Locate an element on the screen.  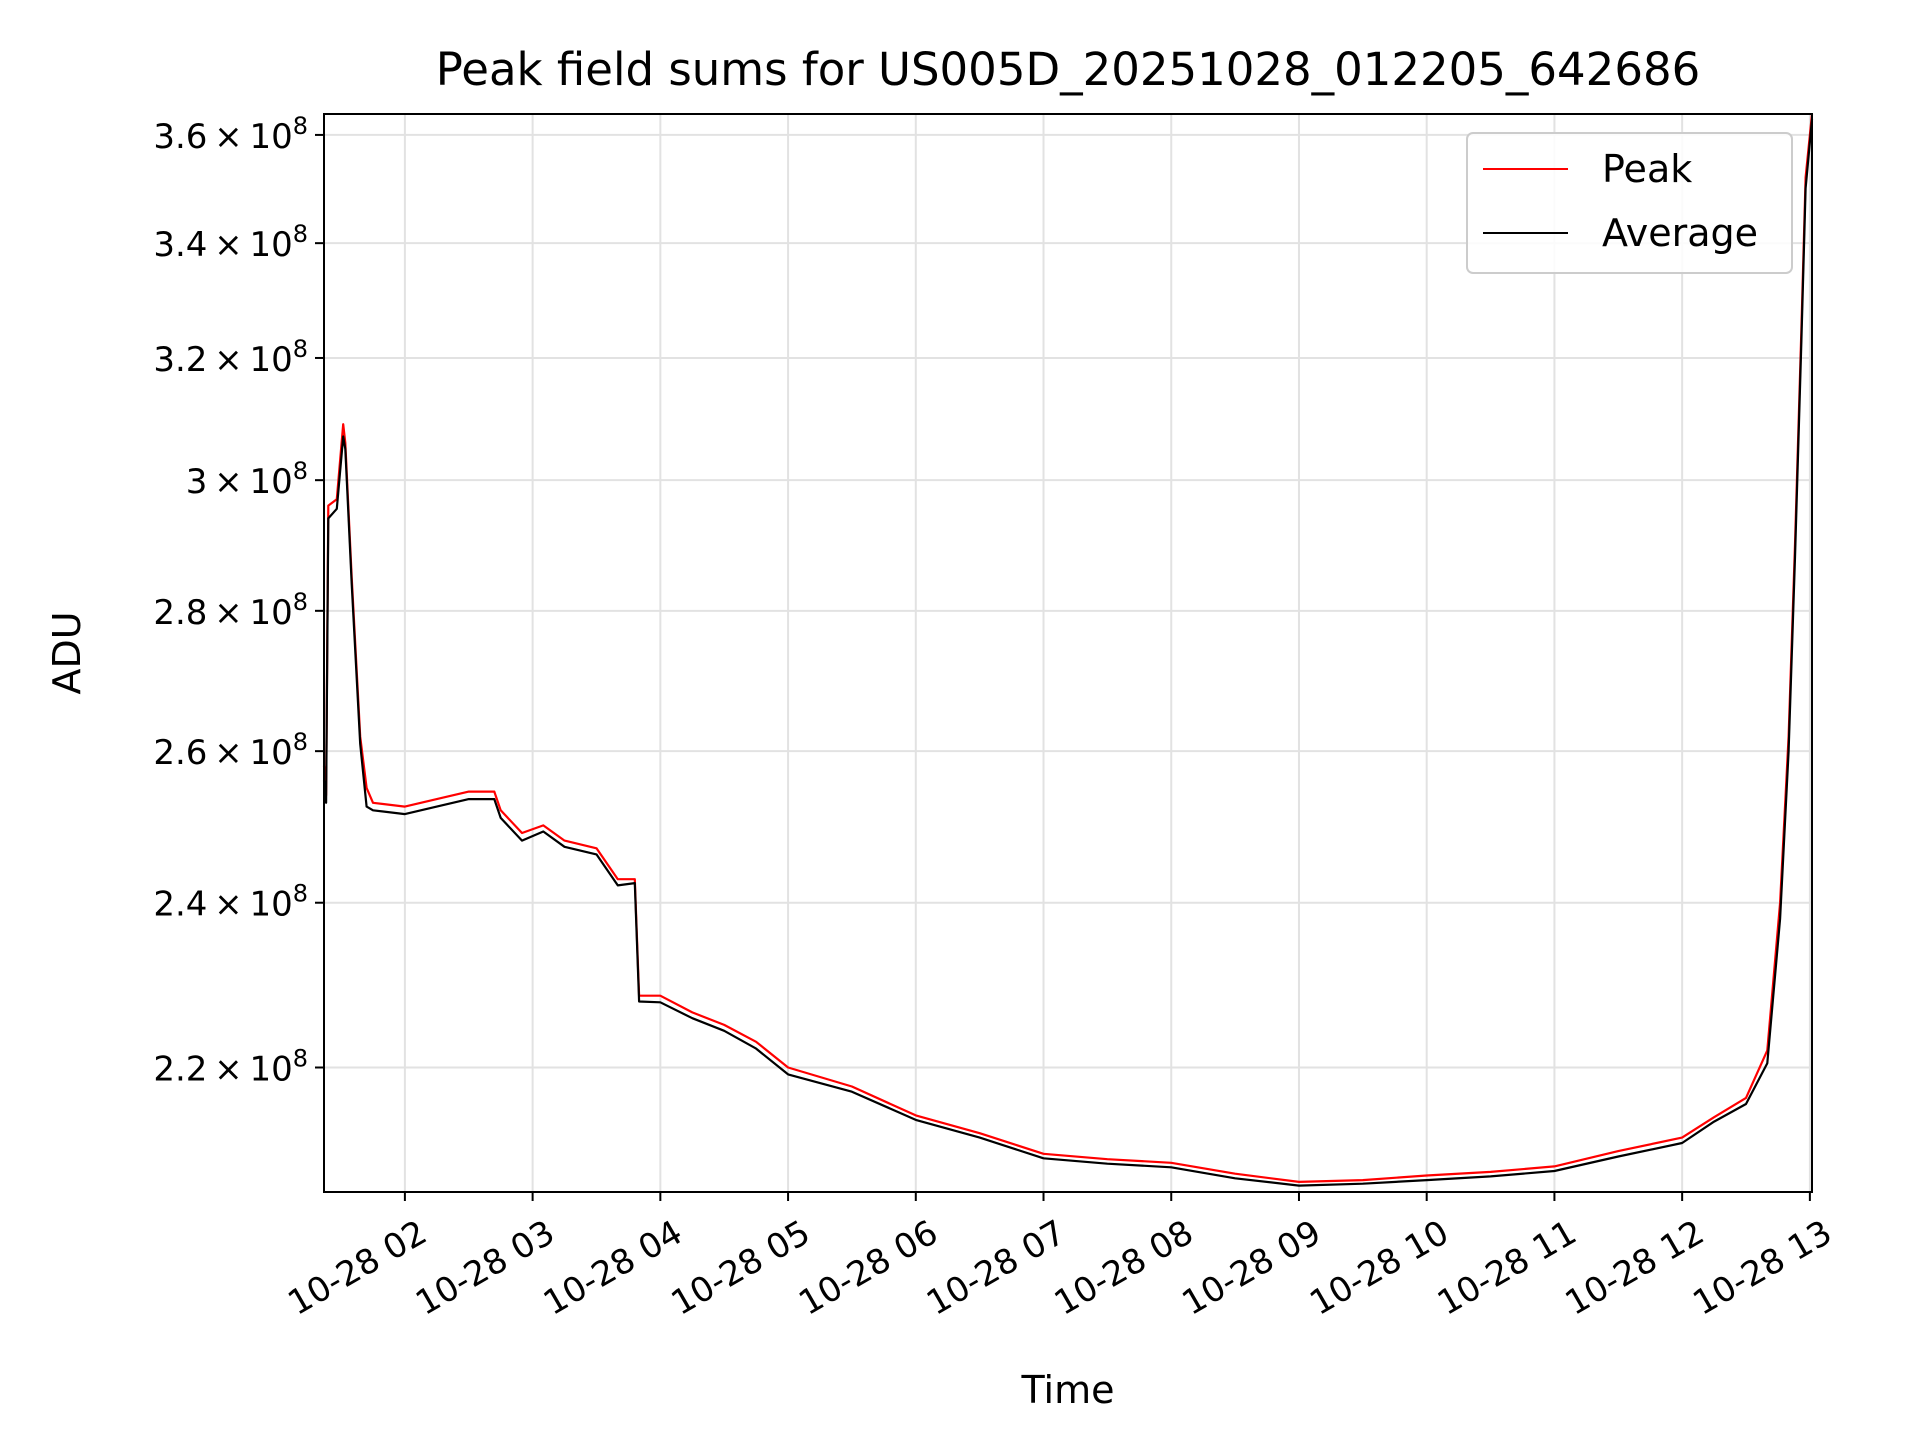
y-tick-label: 2.6 × 108 is located at coordinates (230, 750).